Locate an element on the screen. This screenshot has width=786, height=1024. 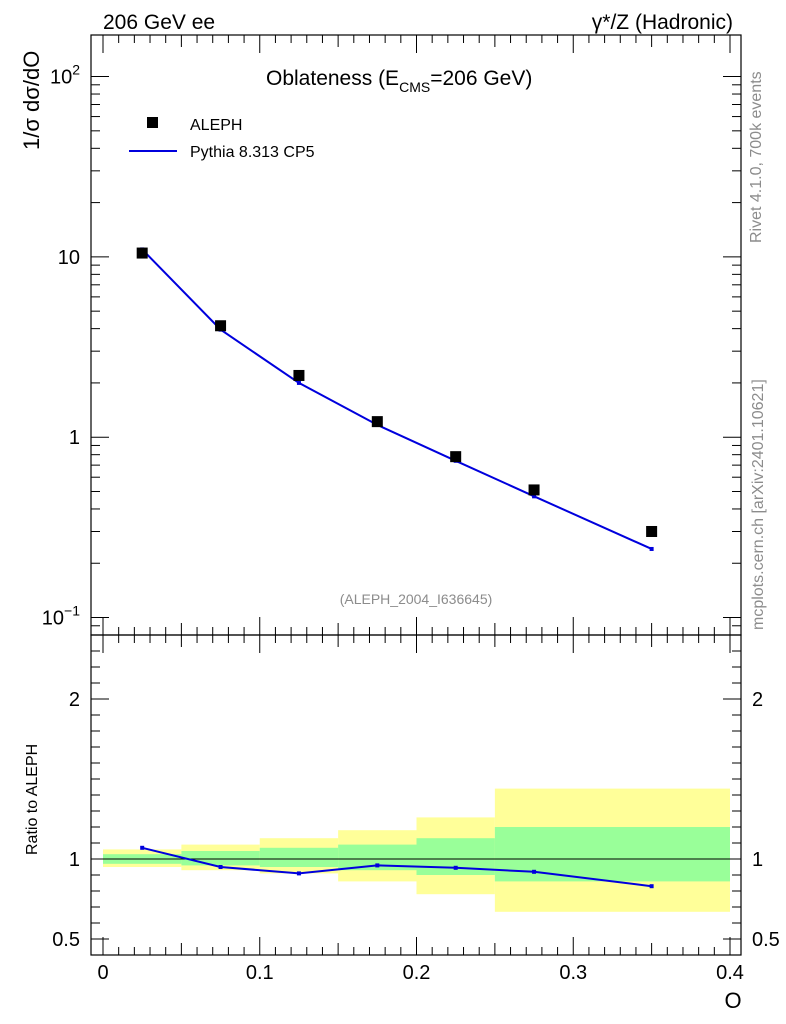
ratio-tick-label-left: 0.5 is located at coordinates (66, 940).